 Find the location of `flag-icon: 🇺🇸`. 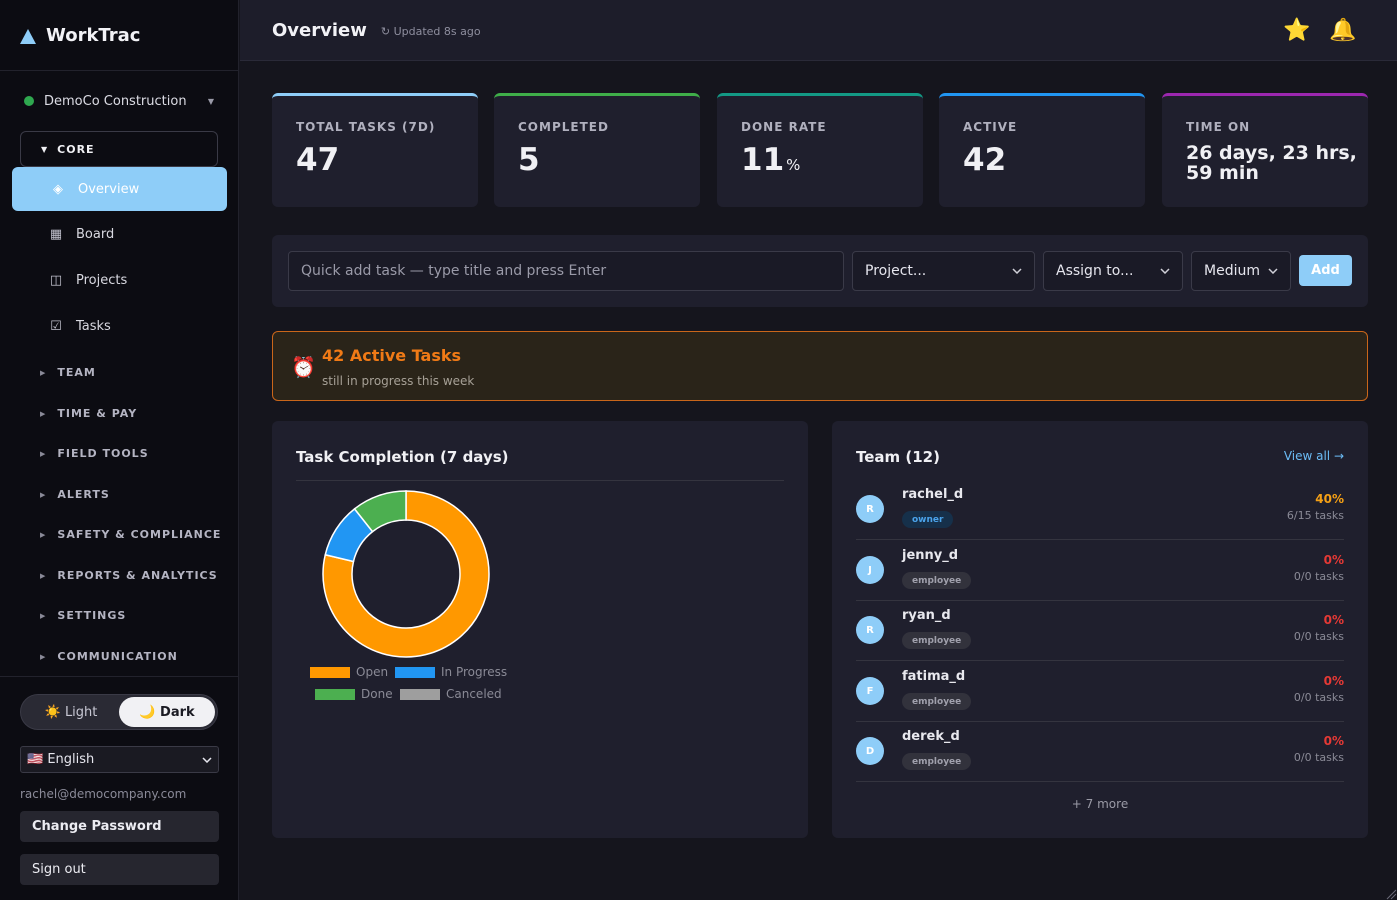

flag-icon: 🇺🇸 is located at coordinates (35, 759).